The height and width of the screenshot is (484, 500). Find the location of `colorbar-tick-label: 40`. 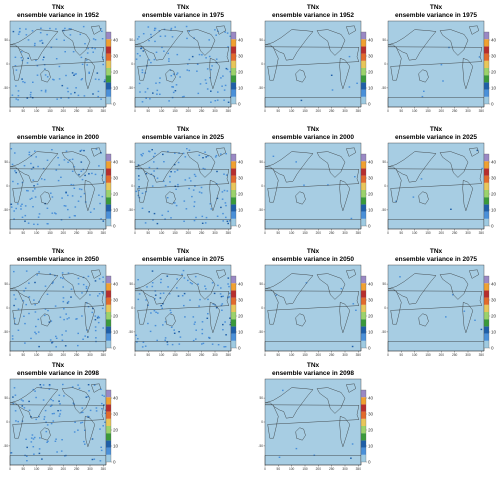

colorbar-tick-label: 40 is located at coordinates (494, 162).